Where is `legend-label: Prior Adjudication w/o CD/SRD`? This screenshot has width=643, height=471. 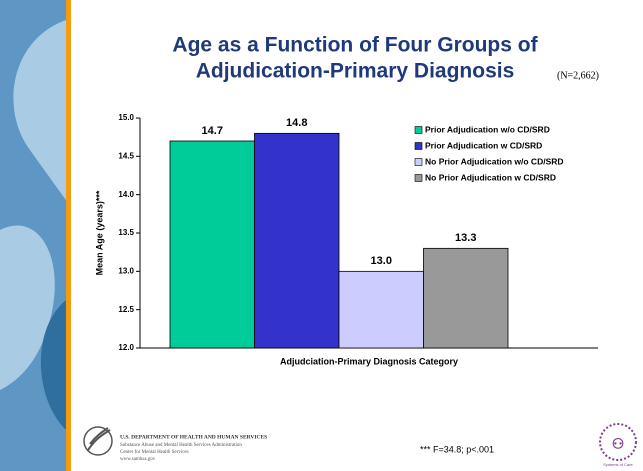 legend-label: Prior Adjudication w/o CD/SRD is located at coordinates (487, 129).